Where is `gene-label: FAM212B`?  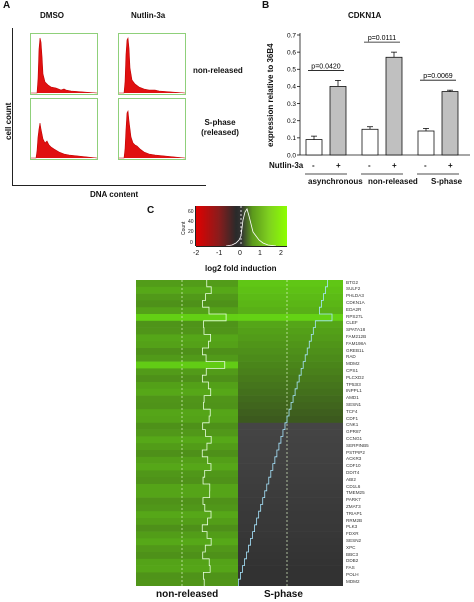 gene-label: FAM212B is located at coordinates (356, 336).